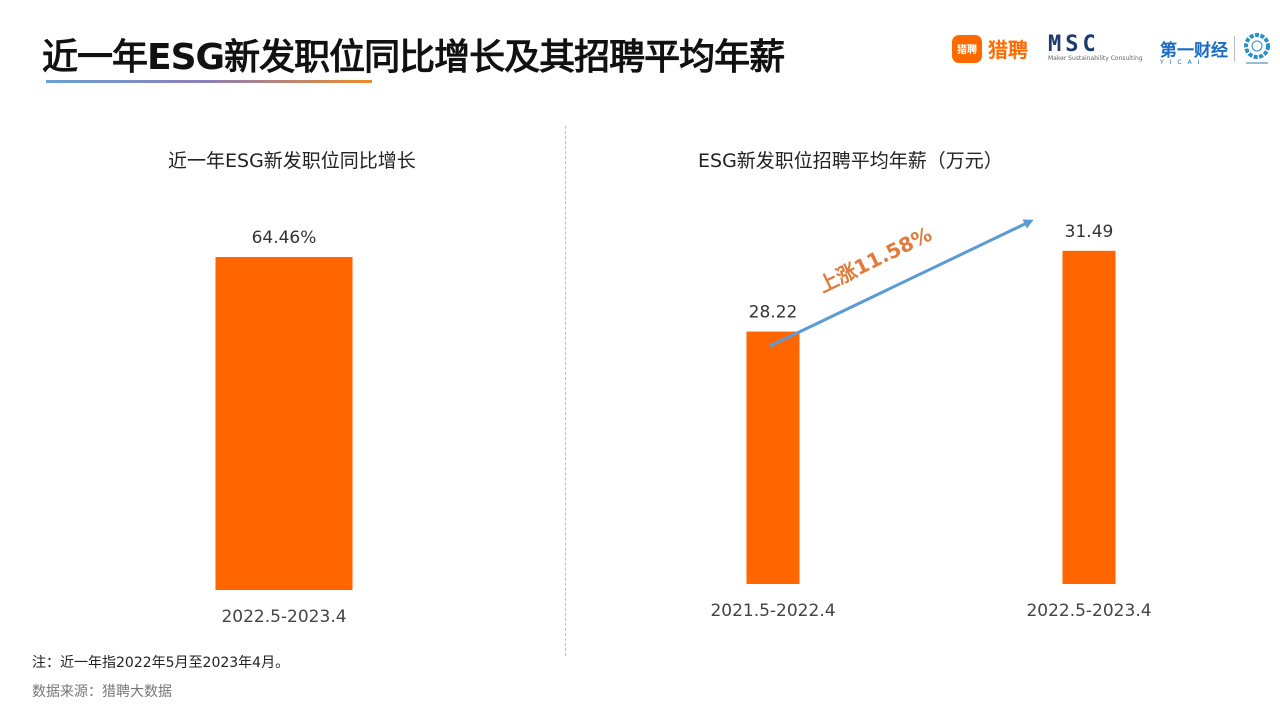 This screenshot has height=720, width=1280. What do you see at coordinates (1008, 50) in the screenshot?
I see `liepin-logo-text: 猎聘` at bounding box center [1008, 50].